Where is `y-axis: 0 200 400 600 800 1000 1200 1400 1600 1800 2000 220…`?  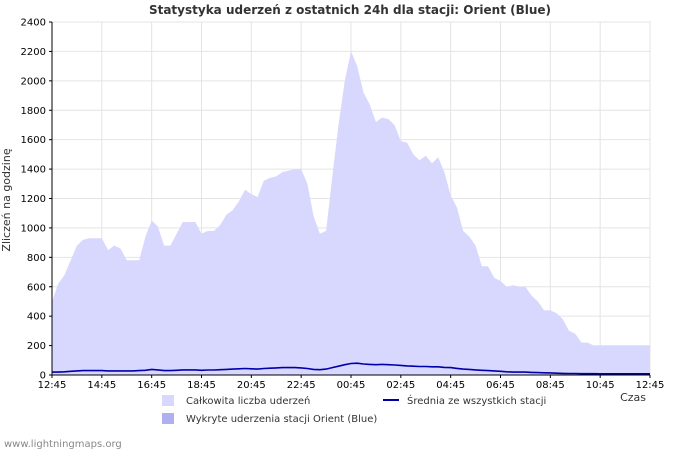
y-axis: 0 200 400 600 800 1000 1200 1400 1600 1800 2000 220… is located at coordinates (36, 200).